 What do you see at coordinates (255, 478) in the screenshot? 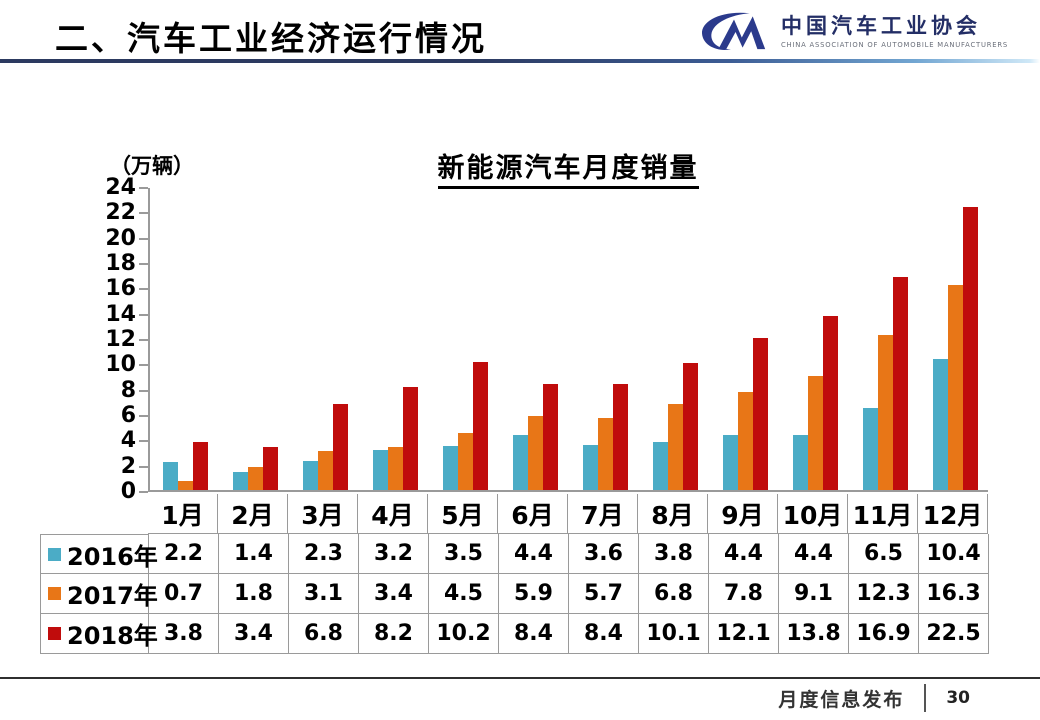
I see `bar-2017年-2月` at bounding box center [255, 478].